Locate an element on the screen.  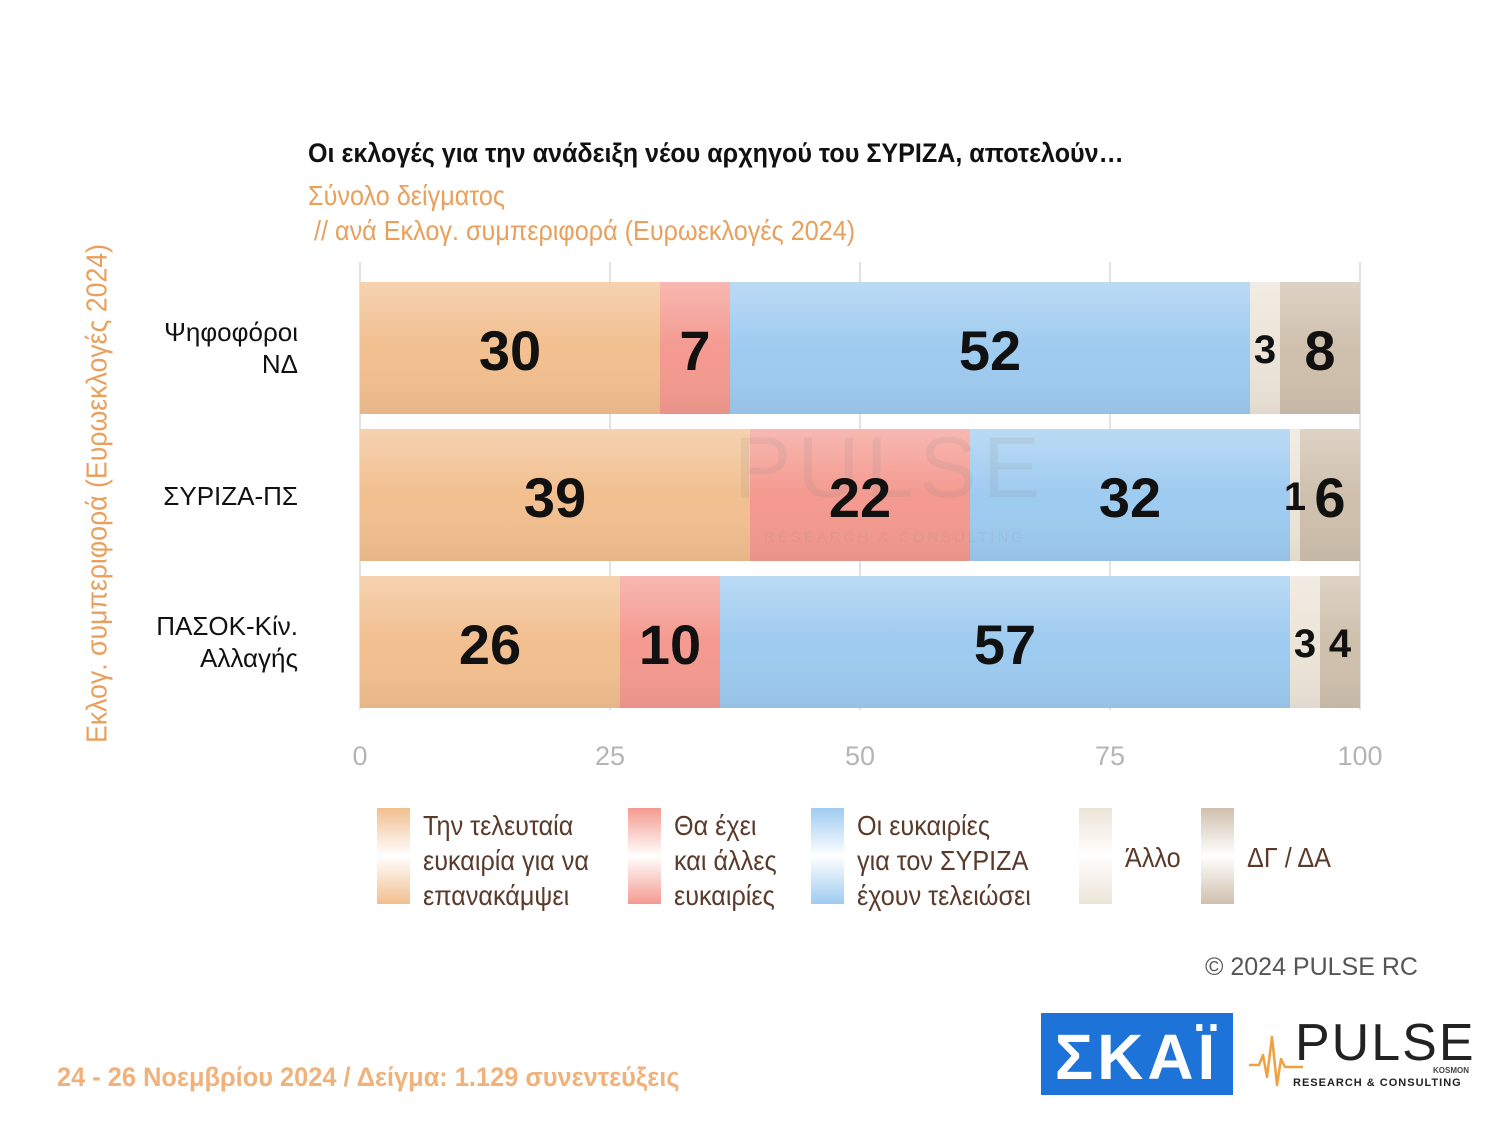
pulse-logo: PULSE KOSMON RESEARCH & CONSULTING is located at coordinates (1359, 1054).